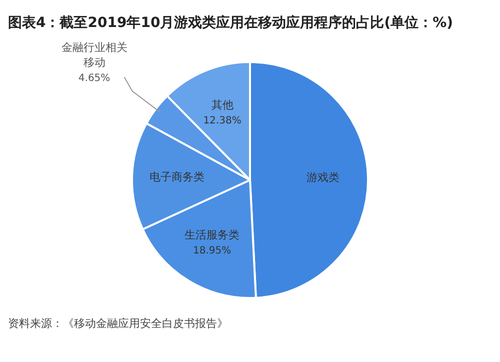  Describe the element at coordinates (176, 177) in the screenshot. I see `slice-label: 电子商务类` at that location.